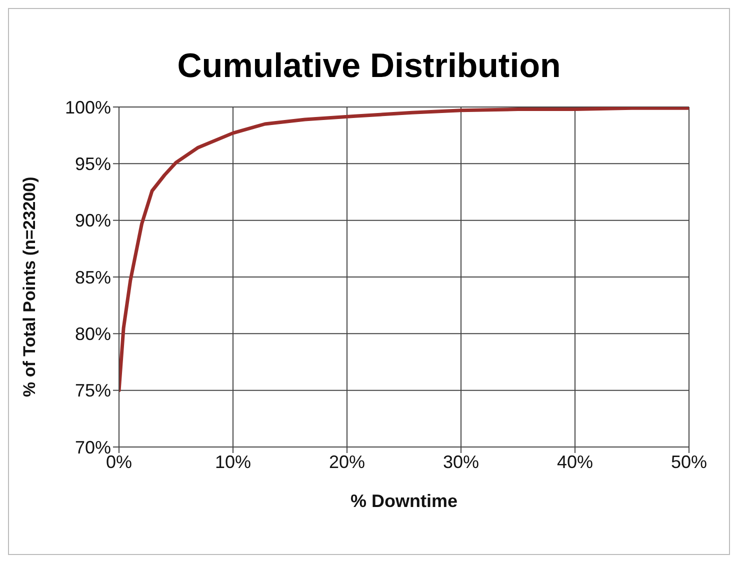 The width and height of the screenshot is (741, 569). I want to click on x-tick-label: 20%, so click(347, 462).